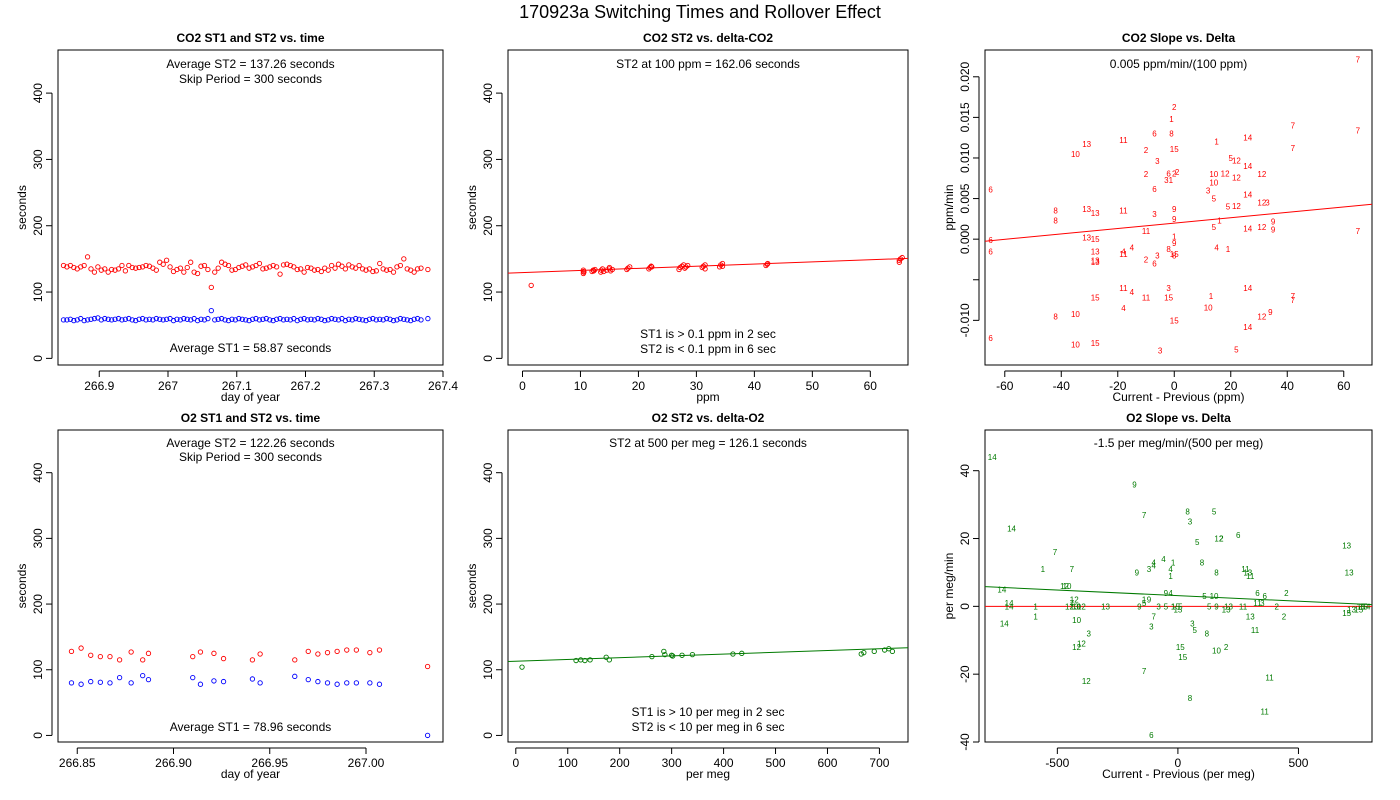 The image size is (1400, 800). What do you see at coordinates (708, 265) in the screenshot?
I see `p2-fit-line` at bounding box center [708, 265].